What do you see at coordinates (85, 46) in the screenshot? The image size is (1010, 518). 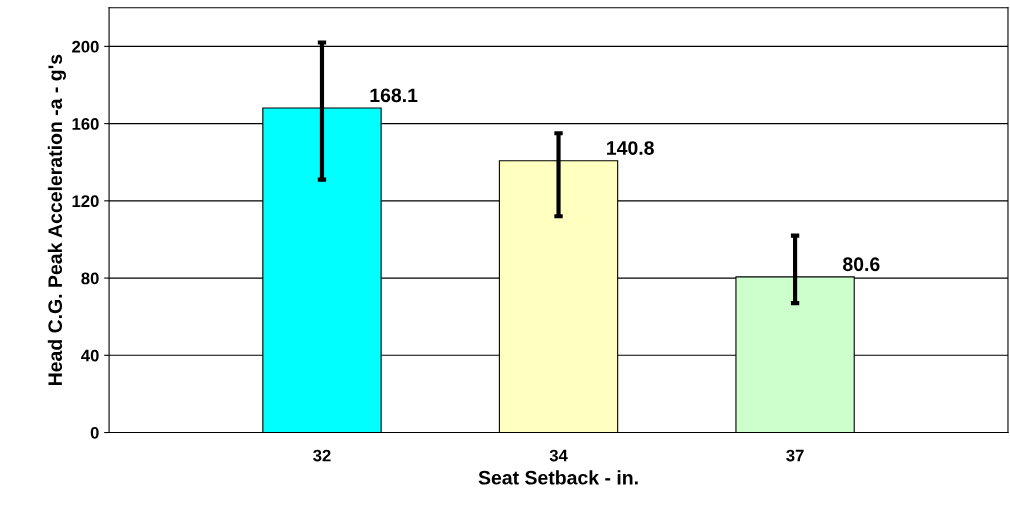 I see `y-tick-label: 200` at bounding box center [85, 46].